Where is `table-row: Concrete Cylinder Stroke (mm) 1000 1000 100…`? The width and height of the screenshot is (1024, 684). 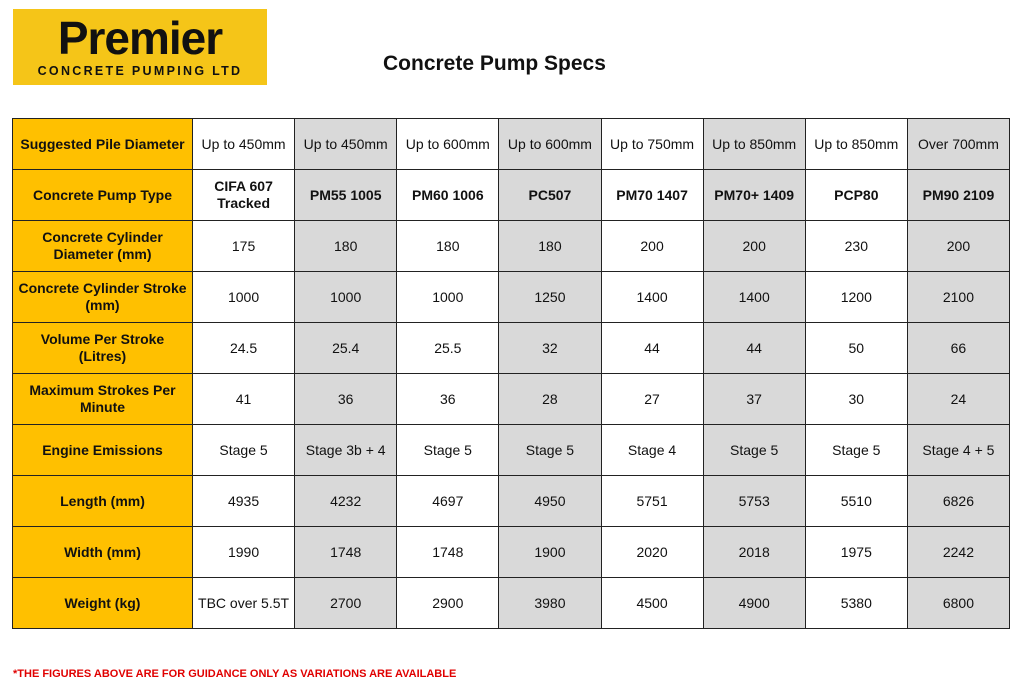 table-row: Concrete Cylinder Stroke (mm) 1000 1000 100… is located at coordinates (511, 297).